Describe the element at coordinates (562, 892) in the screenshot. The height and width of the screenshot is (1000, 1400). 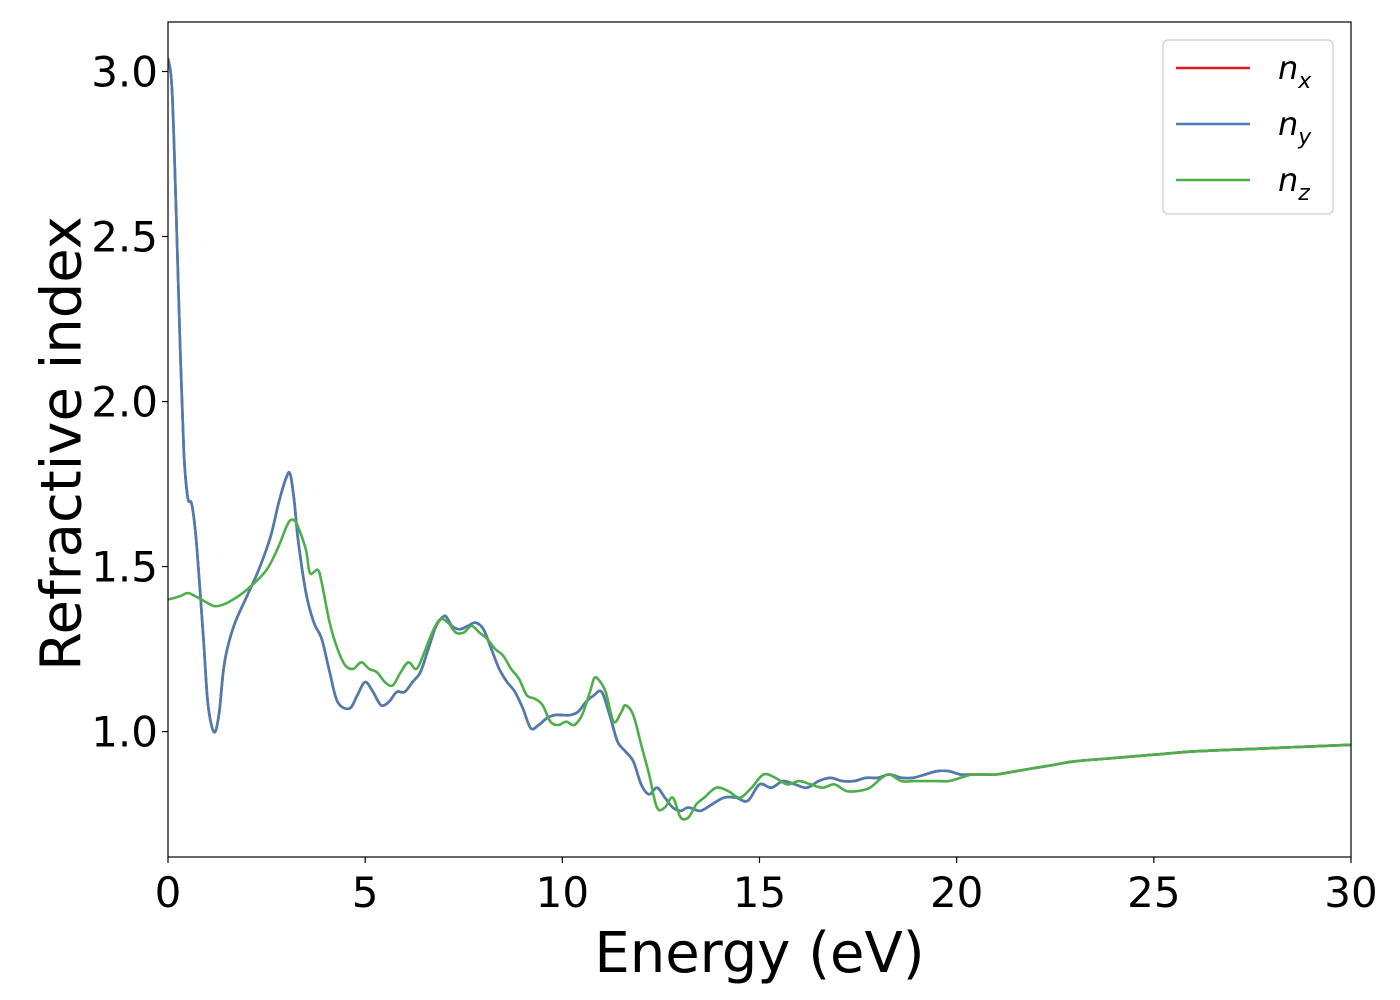
I see `x-tick-label: 10` at that location.